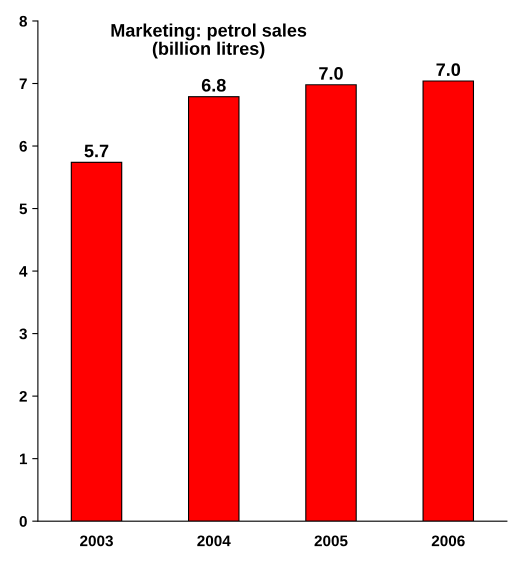 The width and height of the screenshot is (512, 561). Describe the element at coordinates (24, 459) in the screenshot. I see `y-tick-label: 1` at that location.